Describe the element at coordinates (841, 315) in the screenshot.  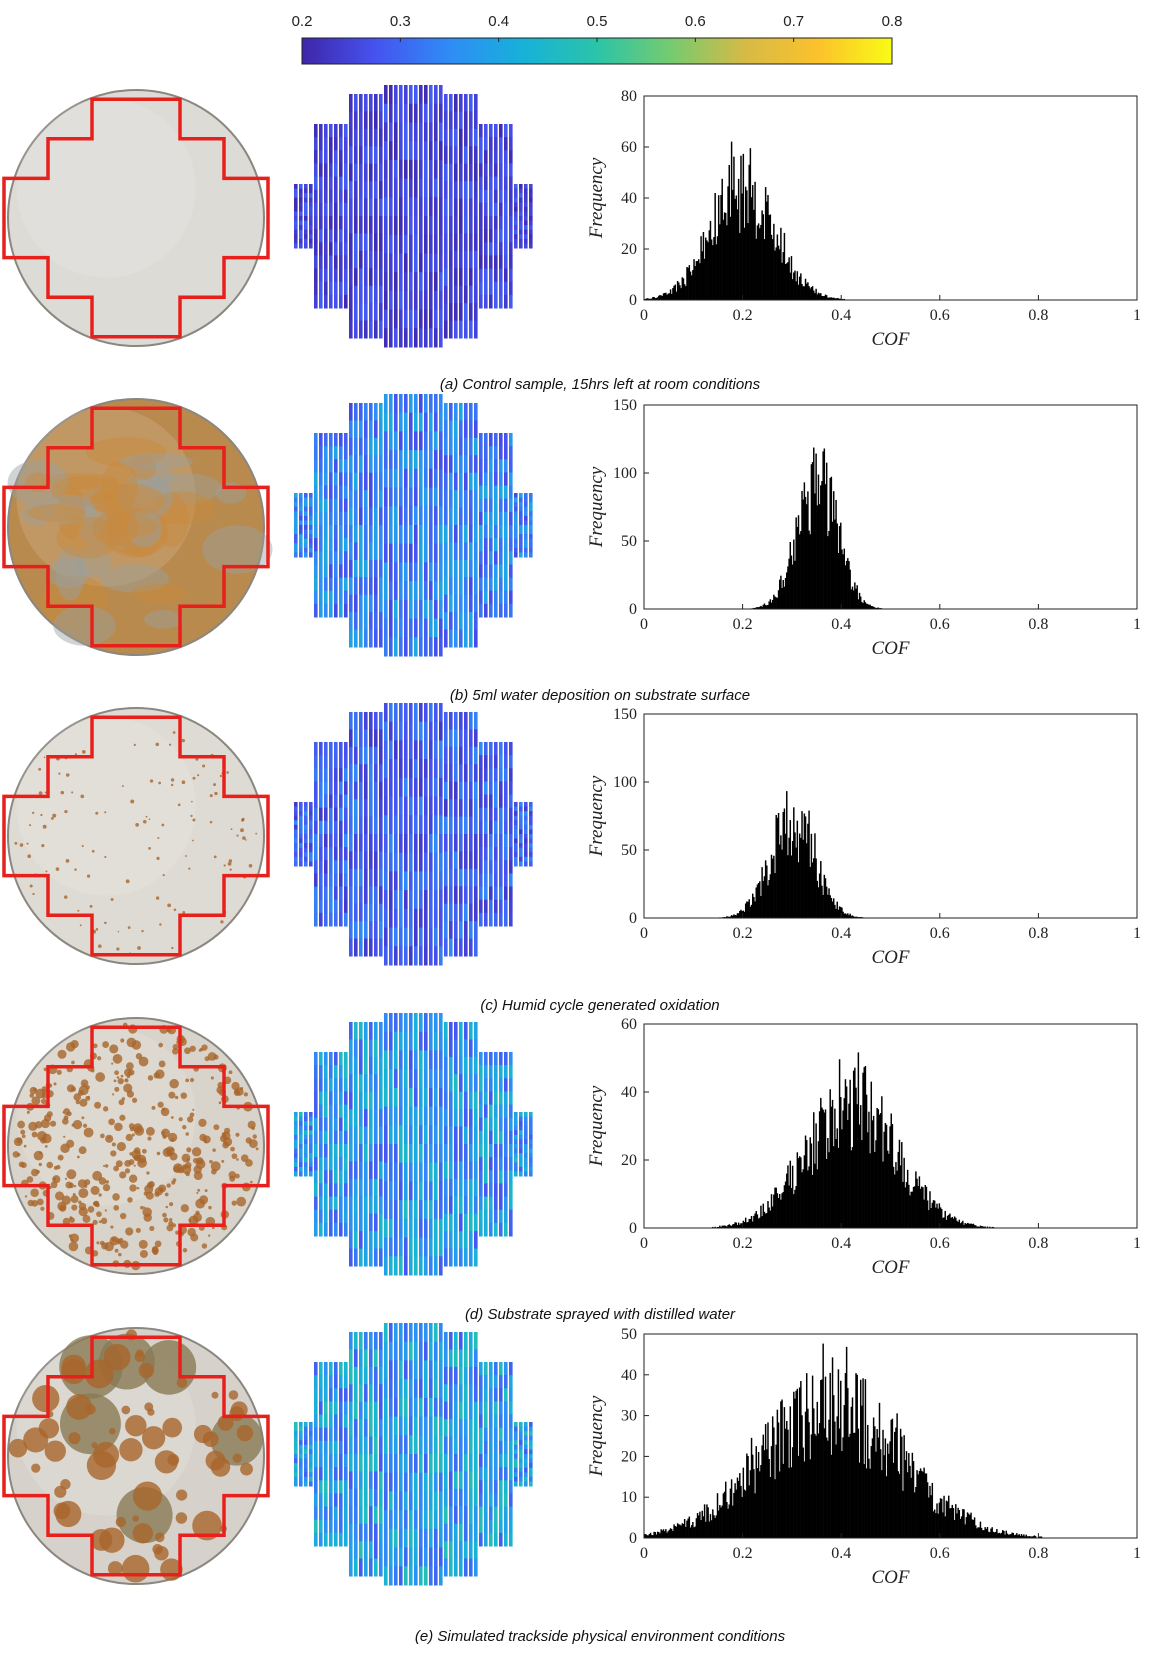
I see `x-tick-label: 0.4` at that location.